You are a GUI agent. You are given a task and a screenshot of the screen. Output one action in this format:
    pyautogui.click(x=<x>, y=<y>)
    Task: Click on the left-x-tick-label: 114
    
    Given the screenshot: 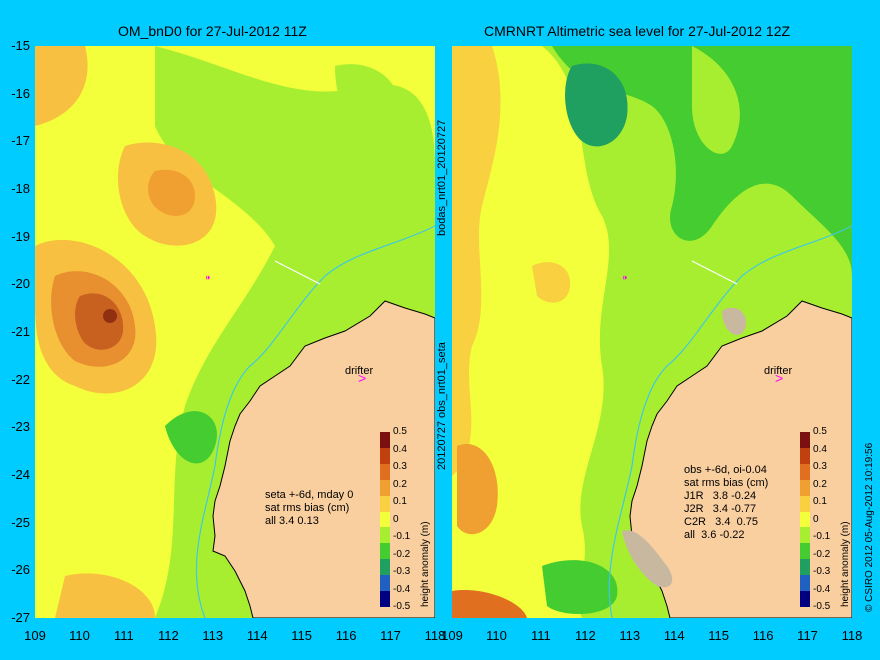 What is the action you would take?
    pyautogui.click(x=257, y=635)
    